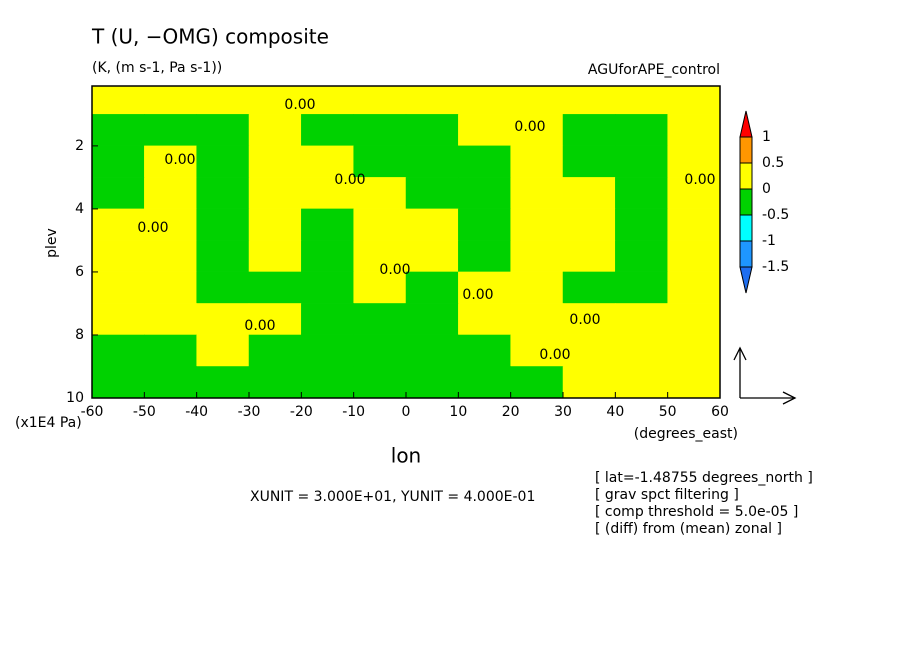  I want to click on x-tick-label: -60, so click(92, 412).